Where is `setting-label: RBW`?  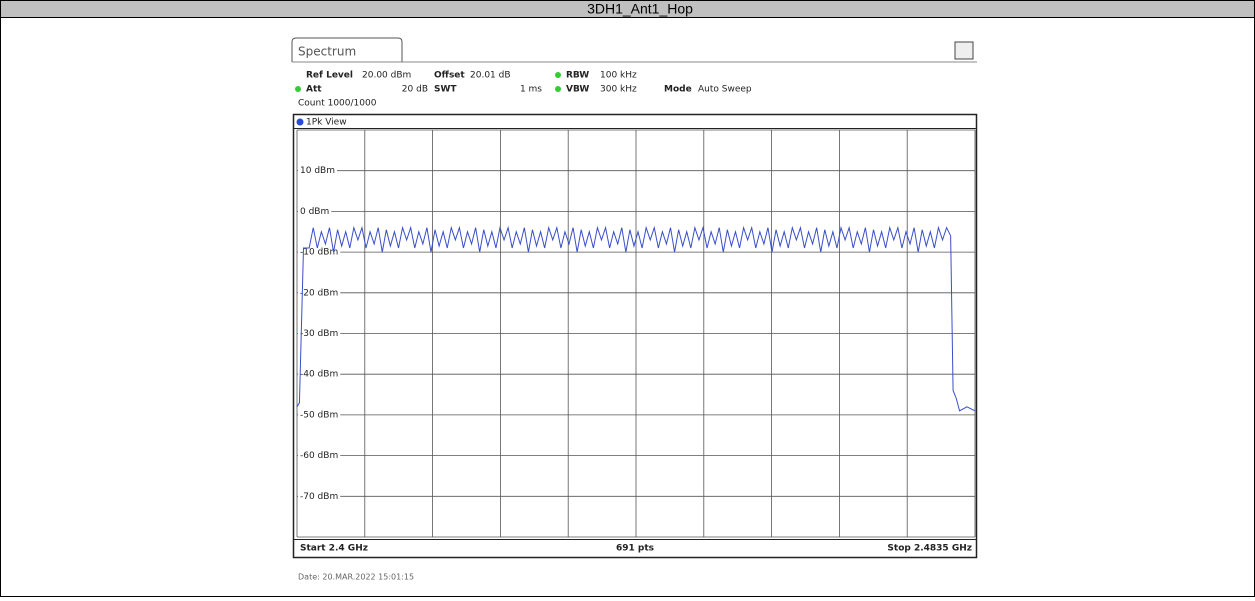 setting-label: RBW is located at coordinates (577, 76).